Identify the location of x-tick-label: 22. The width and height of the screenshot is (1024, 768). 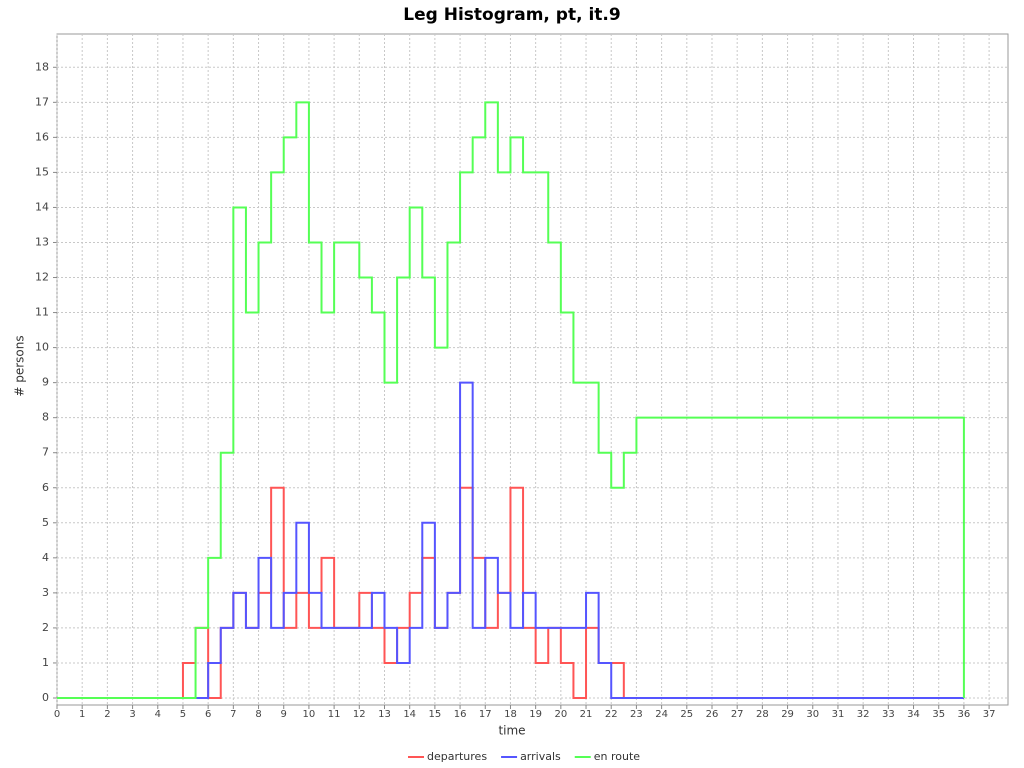
(611, 714).